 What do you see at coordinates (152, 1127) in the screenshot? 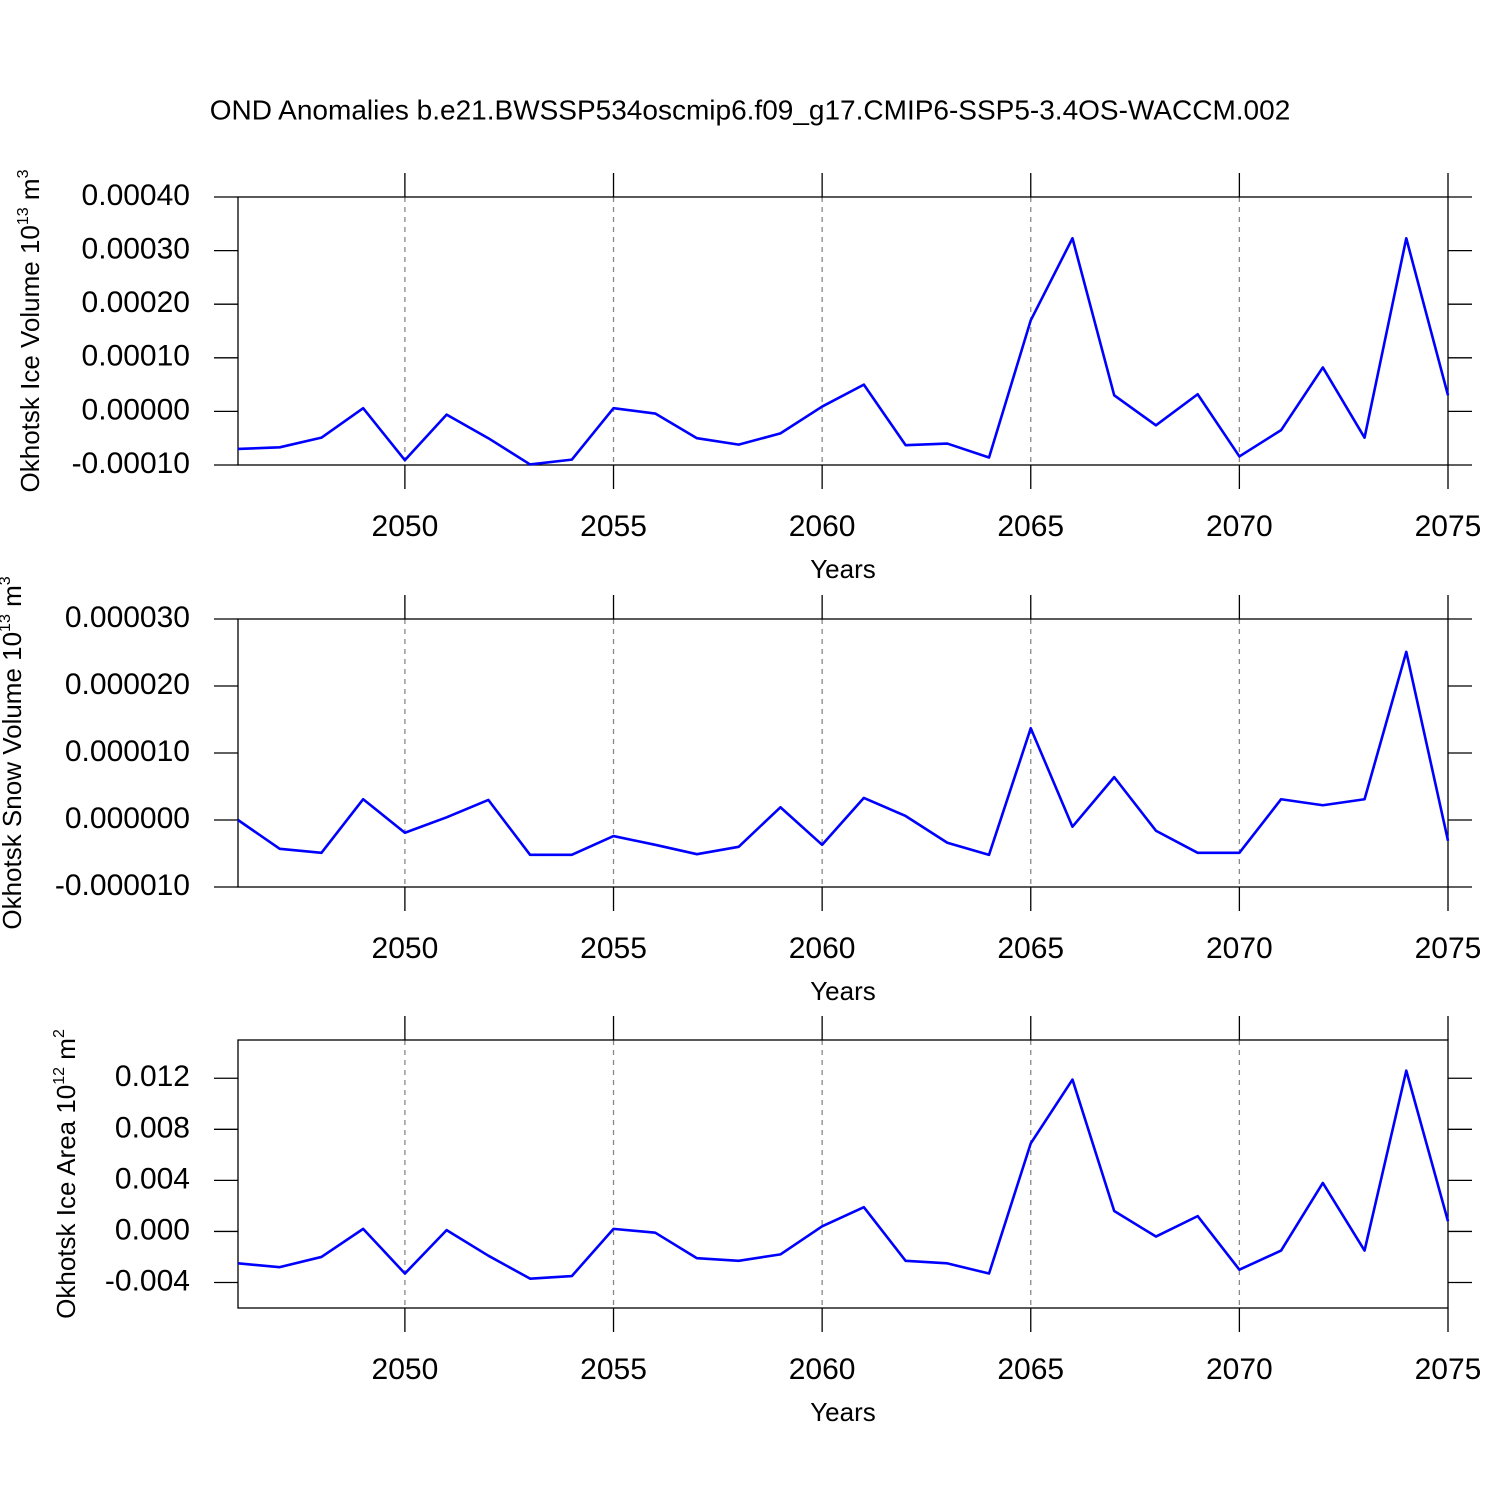
I see `y-tick-label: 0.008` at bounding box center [152, 1127].